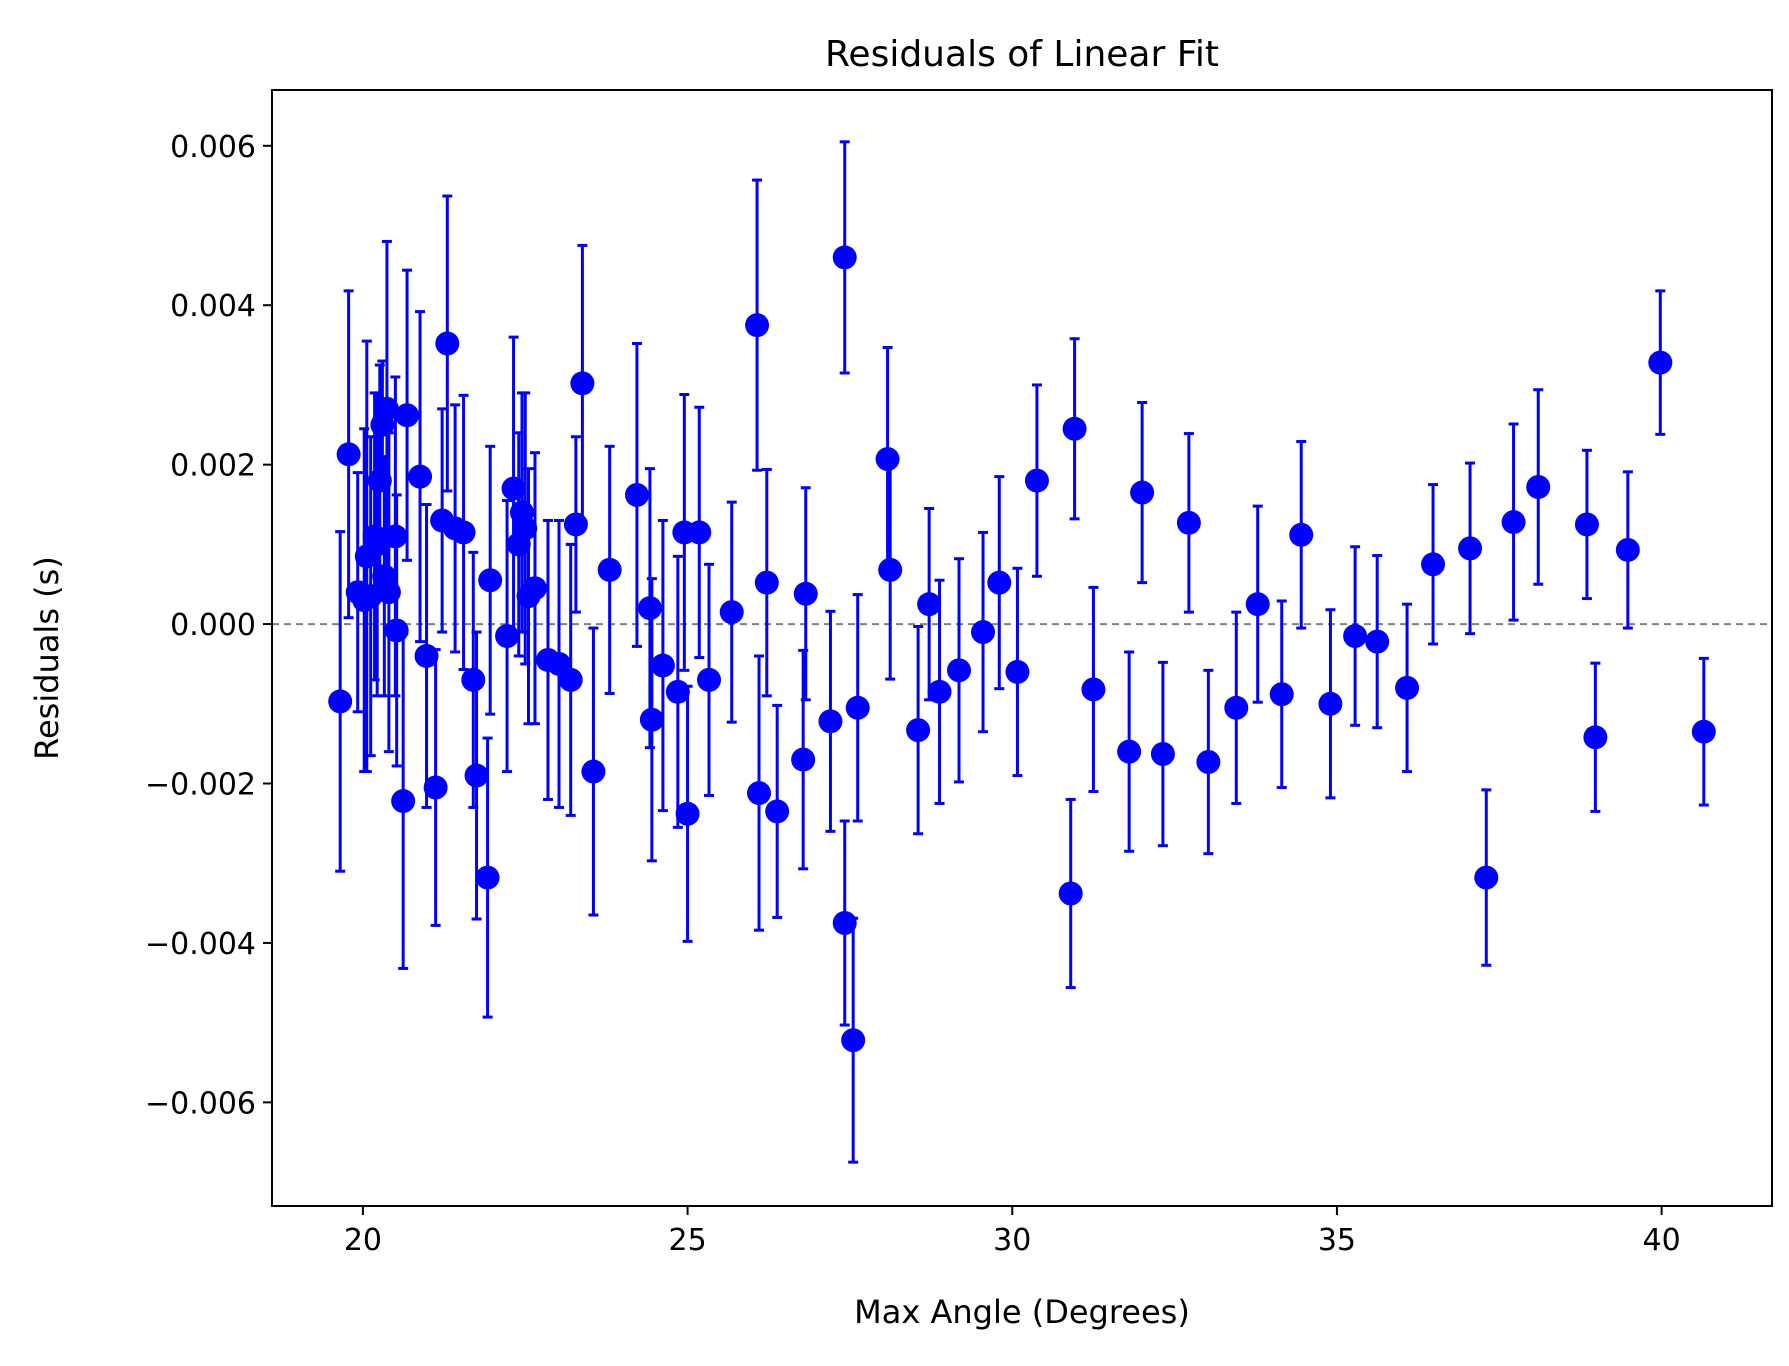 Image resolution: width=1789 pixels, height=1366 pixels. I want to click on y-tick-label: 0.004, so click(213, 306).